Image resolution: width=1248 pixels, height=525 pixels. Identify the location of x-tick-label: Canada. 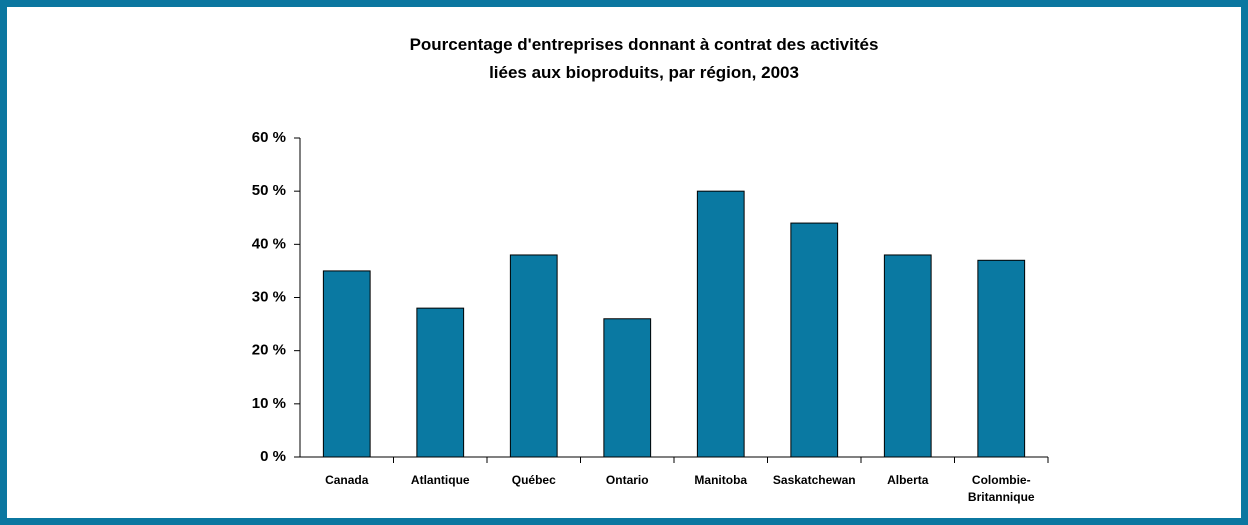
(347, 480).